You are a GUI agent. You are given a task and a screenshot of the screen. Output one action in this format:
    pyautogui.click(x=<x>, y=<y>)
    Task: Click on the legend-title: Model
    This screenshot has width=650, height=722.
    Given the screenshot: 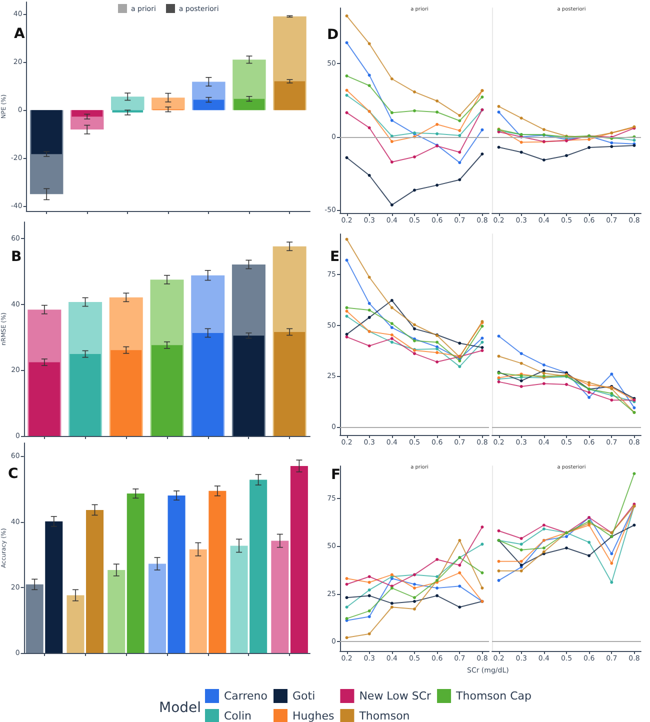 What is the action you would take?
    pyautogui.click(x=180, y=708)
    